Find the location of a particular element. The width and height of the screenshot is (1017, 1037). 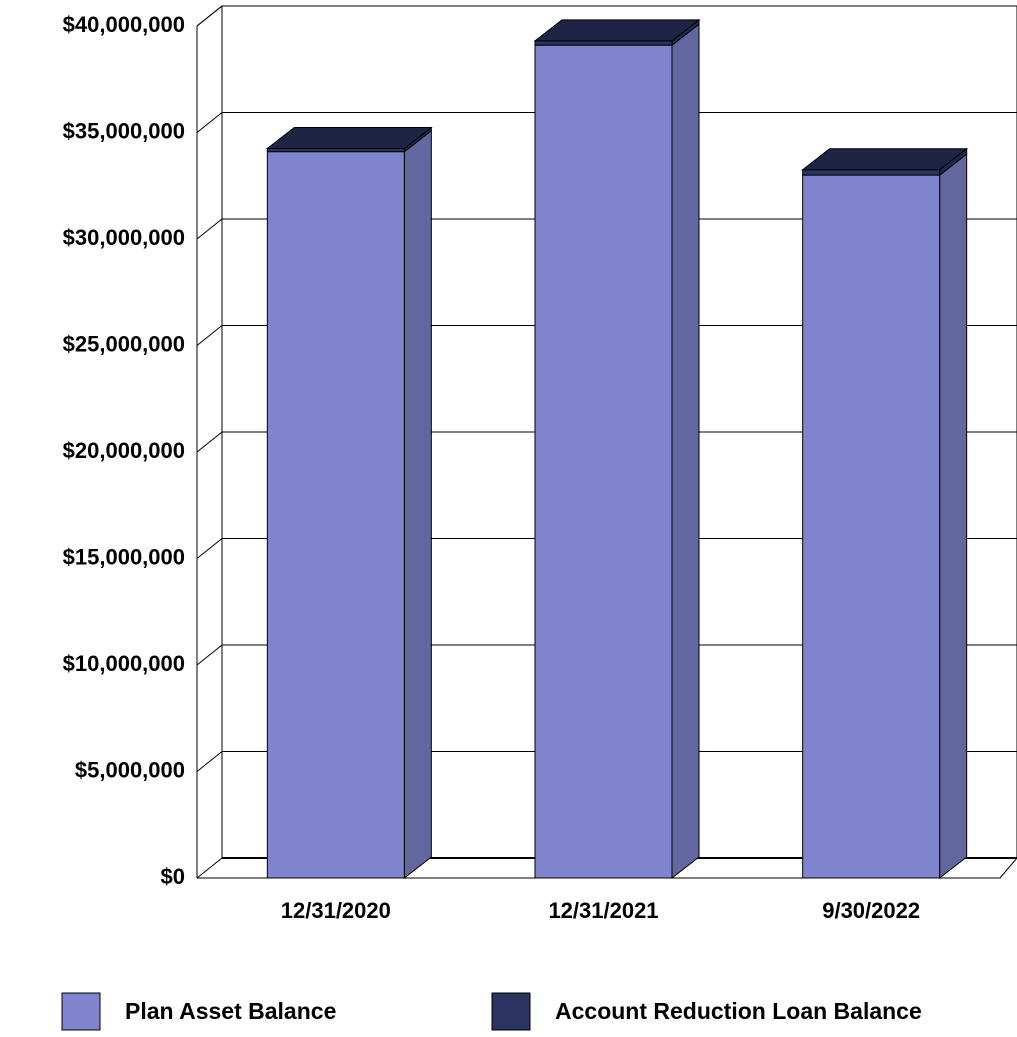

y-tick-label: $25,000,000 is located at coordinates (124, 343).